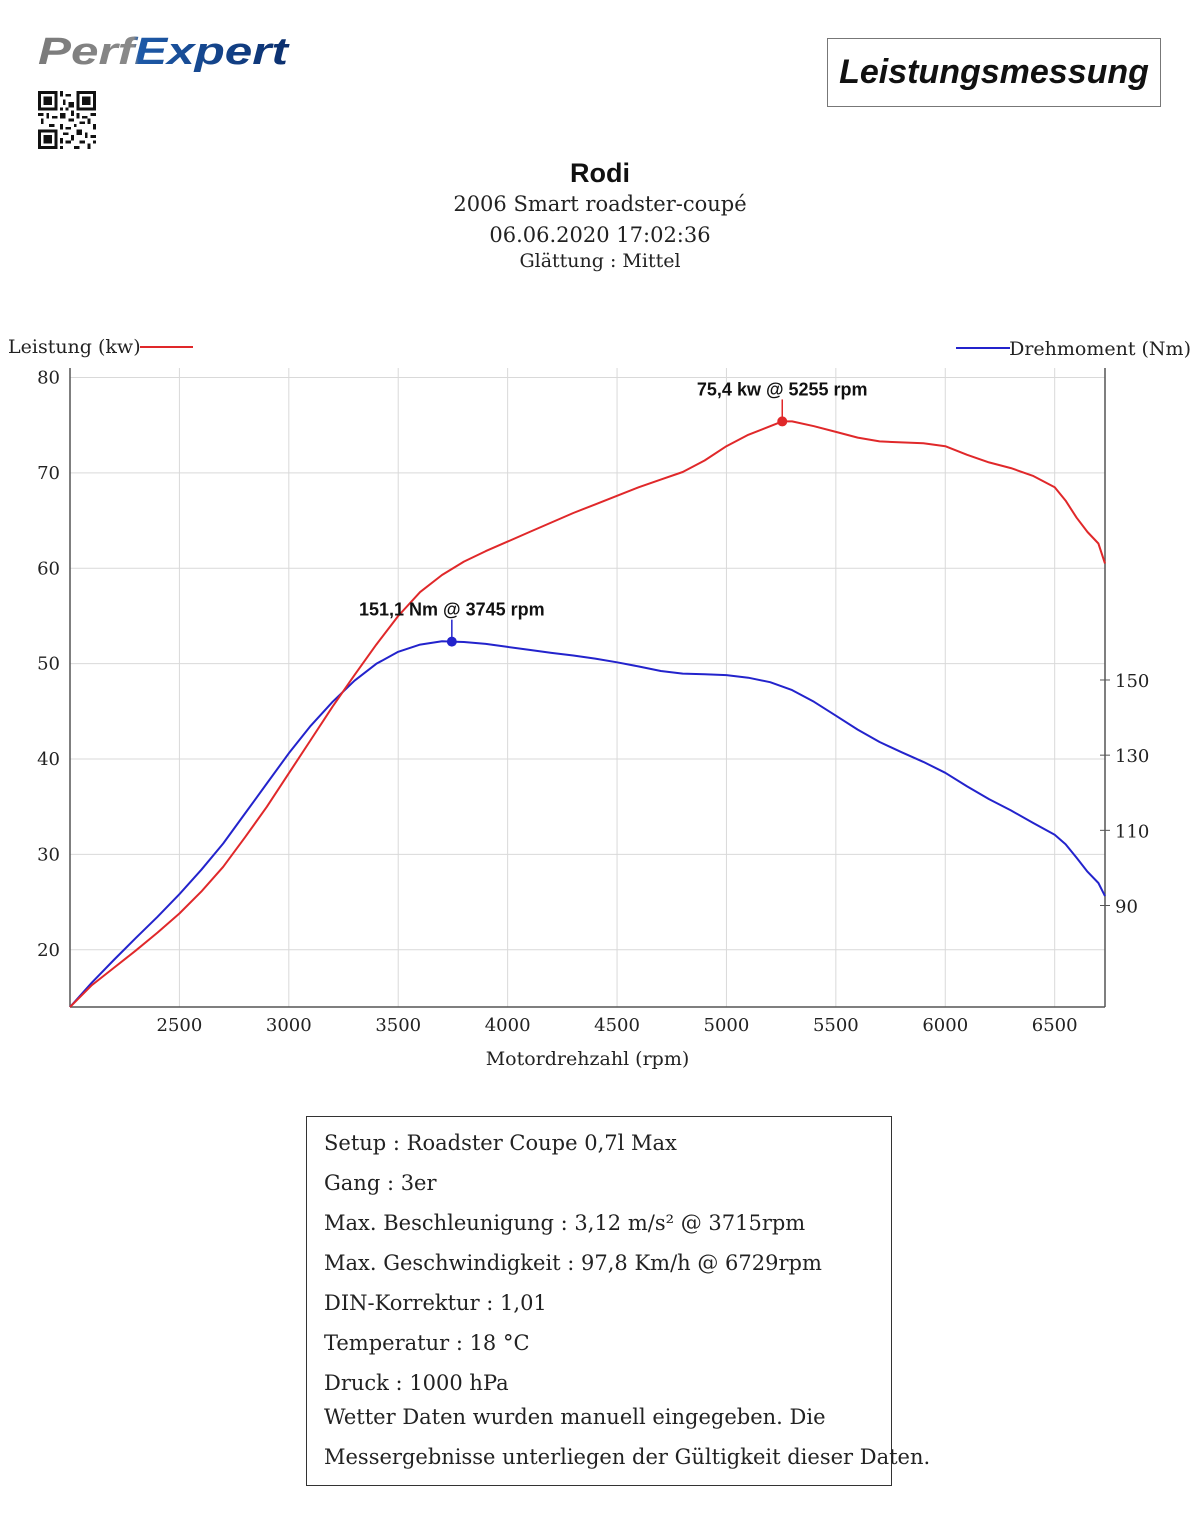 This screenshot has width=1200, height=1525. What do you see at coordinates (48, 664) in the screenshot?
I see `y-left-tick-label: 50` at bounding box center [48, 664].